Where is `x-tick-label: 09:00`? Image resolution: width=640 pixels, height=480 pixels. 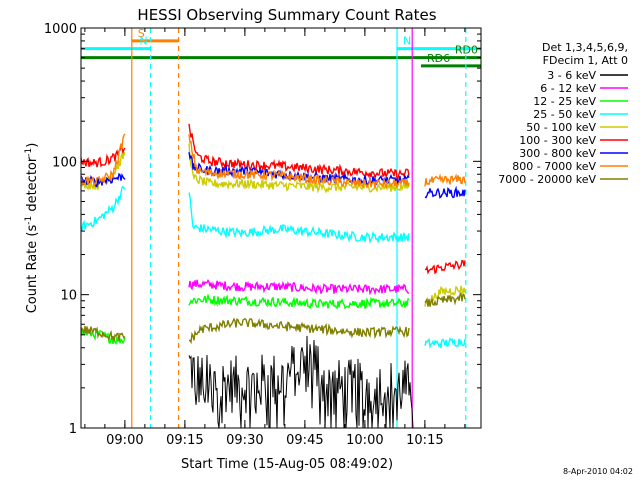
x-tick-label: 09:00 is located at coordinates (124, 440).